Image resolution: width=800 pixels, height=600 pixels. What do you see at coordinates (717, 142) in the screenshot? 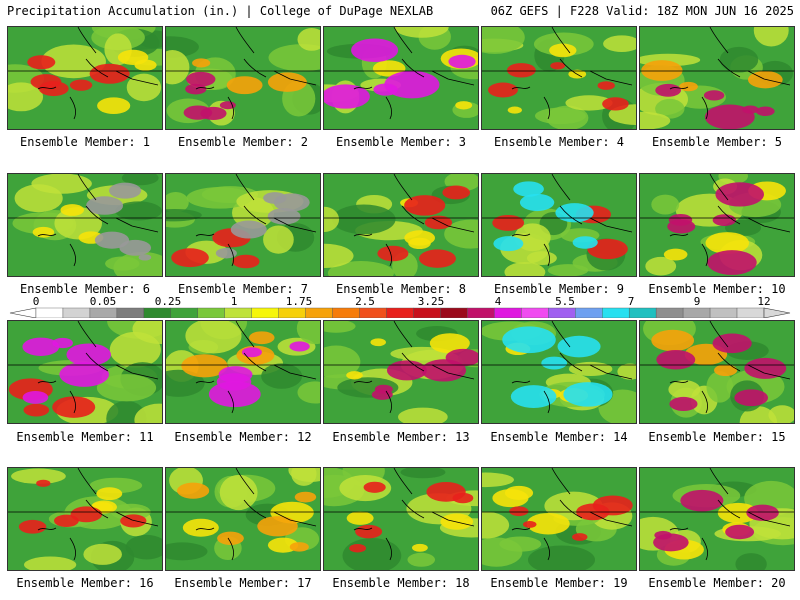
I see `ensemble-member-label: Ensemble Member: 5` at bounding box center [717, 142].